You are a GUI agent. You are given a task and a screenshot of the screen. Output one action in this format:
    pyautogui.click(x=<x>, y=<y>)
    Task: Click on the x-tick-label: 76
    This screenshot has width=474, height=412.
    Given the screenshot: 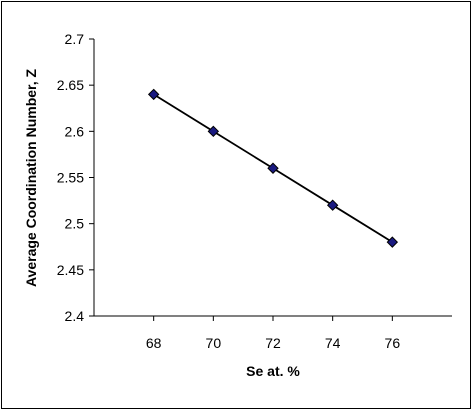 What is the action you would take?
    pyautogui.click(x=393, y=343)
    